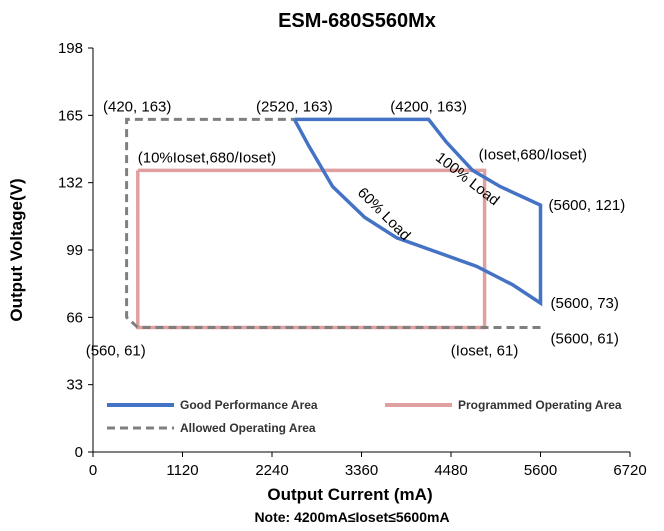 This screenshot has height=531, width=664. What do you see at coordinates (93, 470) in the screenshot?
I see `x-tick-label: 0` at bounding box center [93, 470].